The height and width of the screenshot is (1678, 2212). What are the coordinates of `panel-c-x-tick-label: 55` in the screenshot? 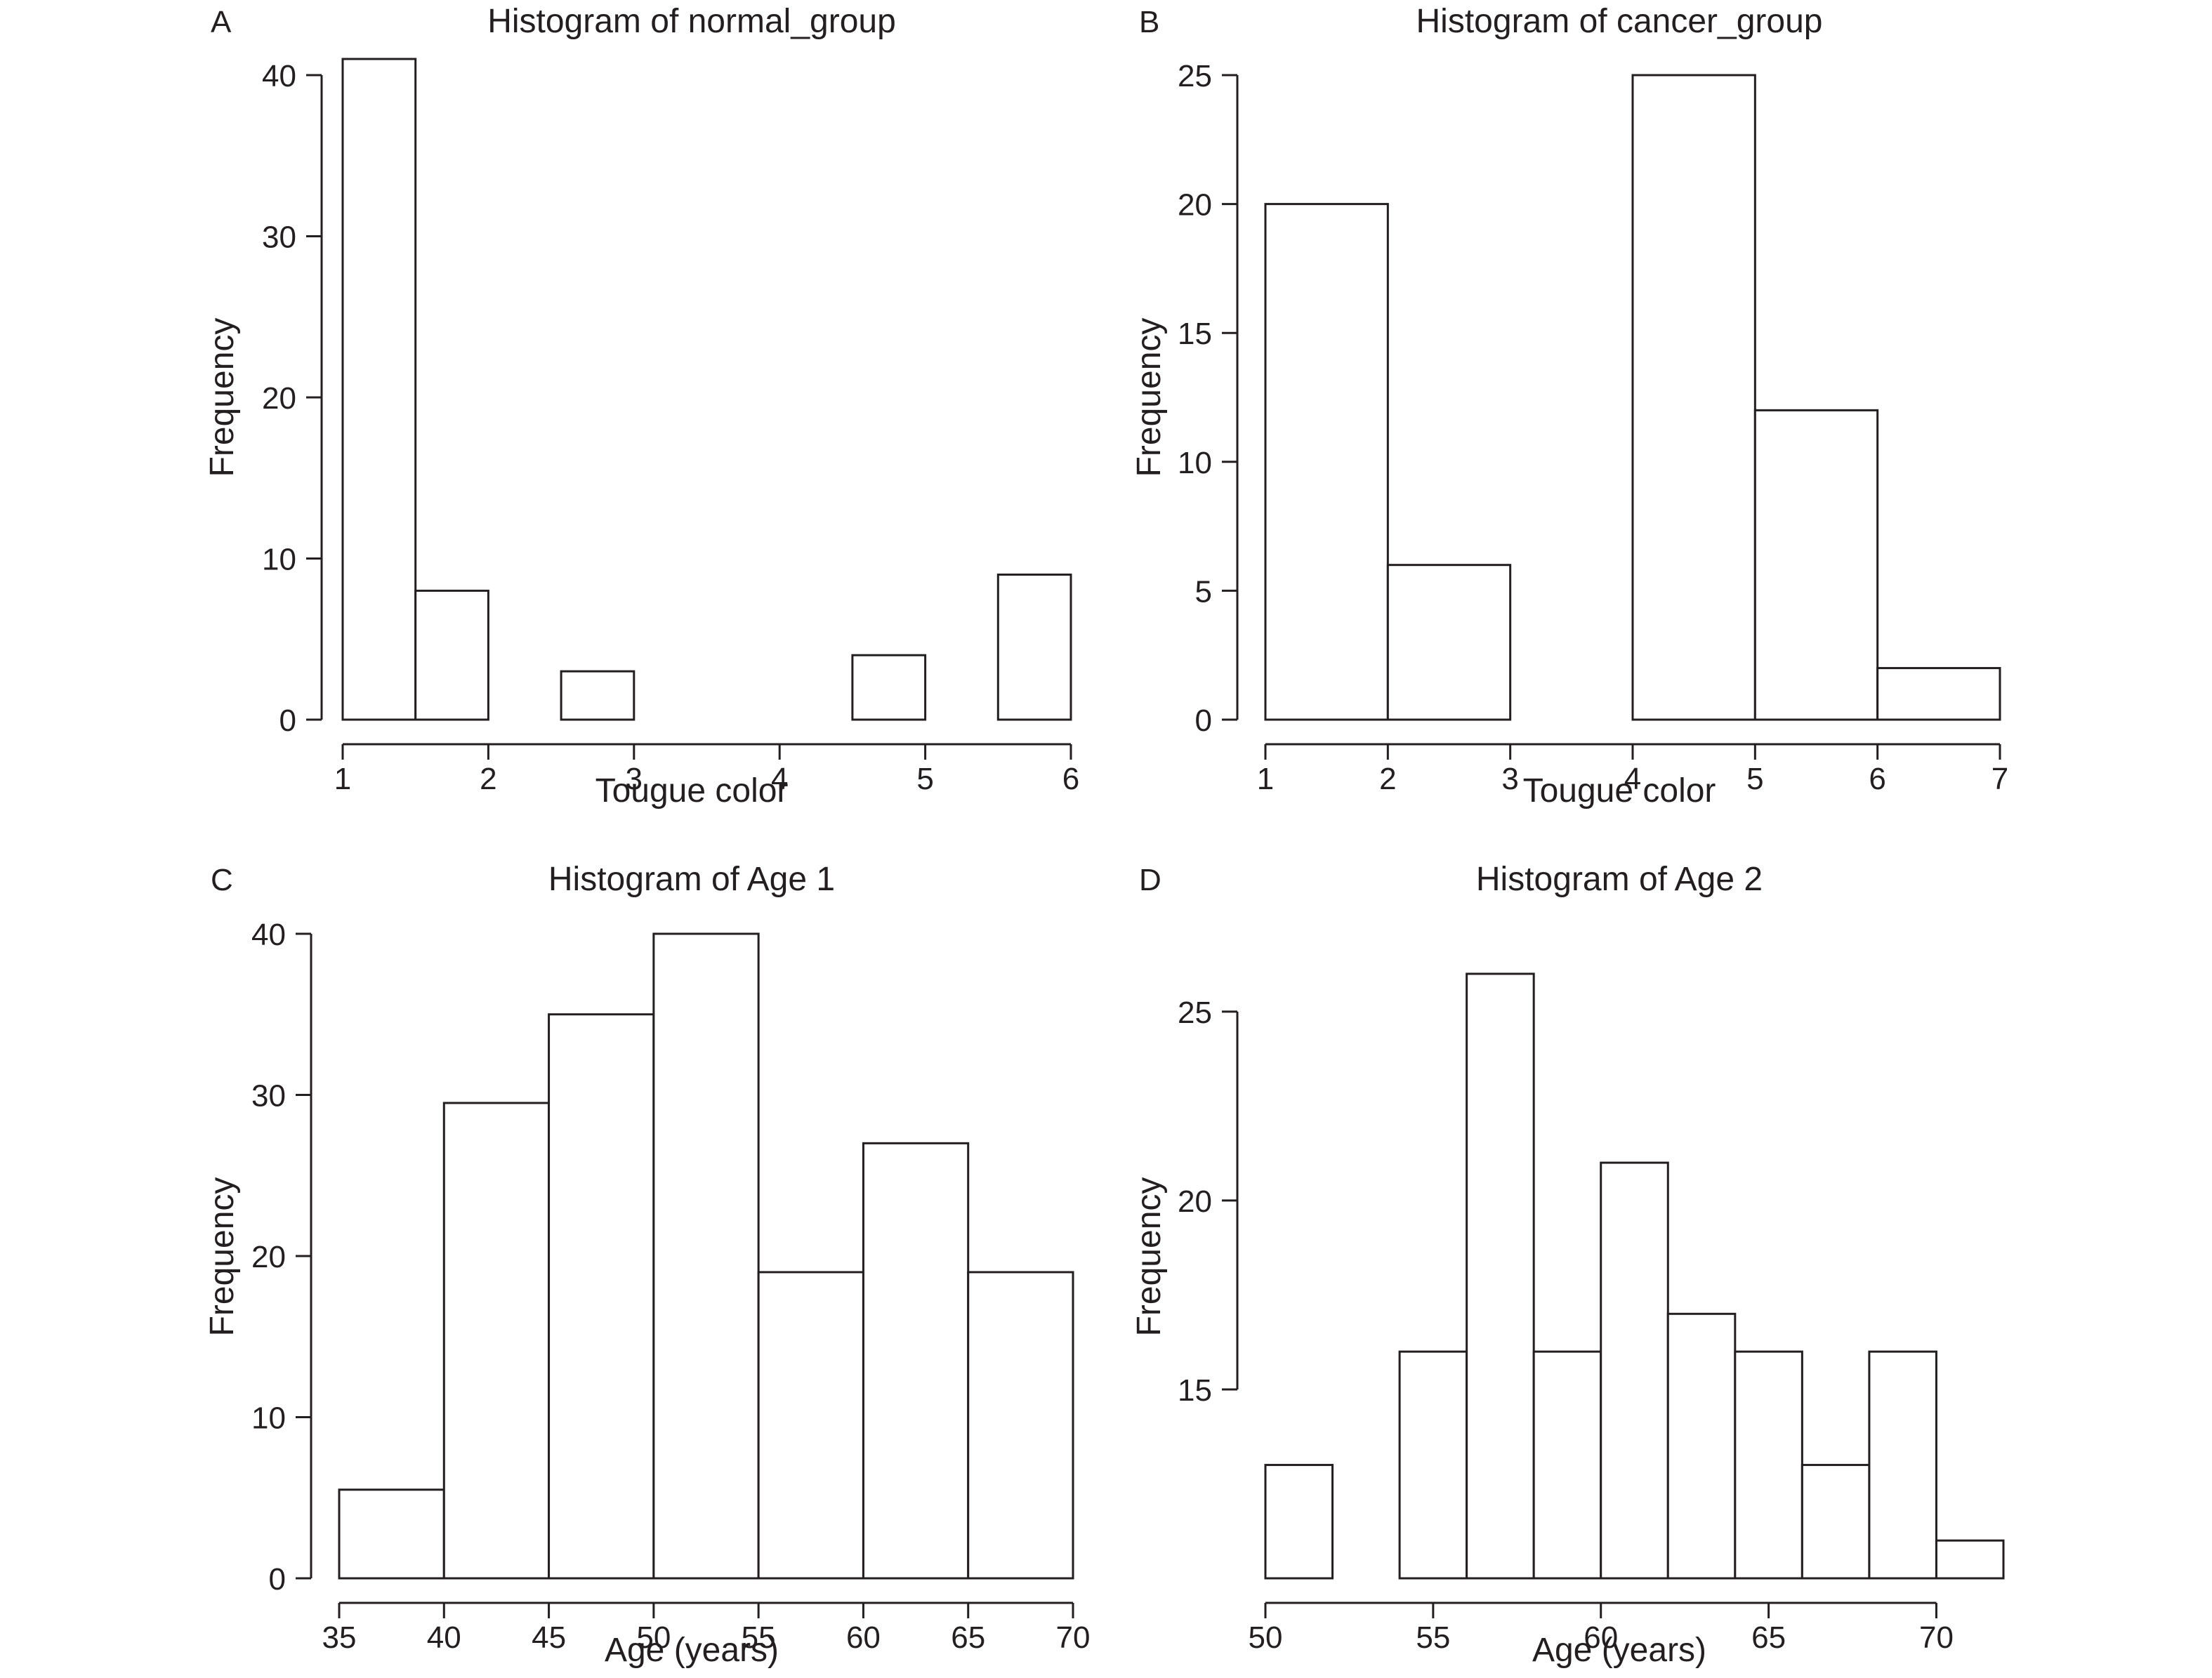 It's located at (759, 1637).